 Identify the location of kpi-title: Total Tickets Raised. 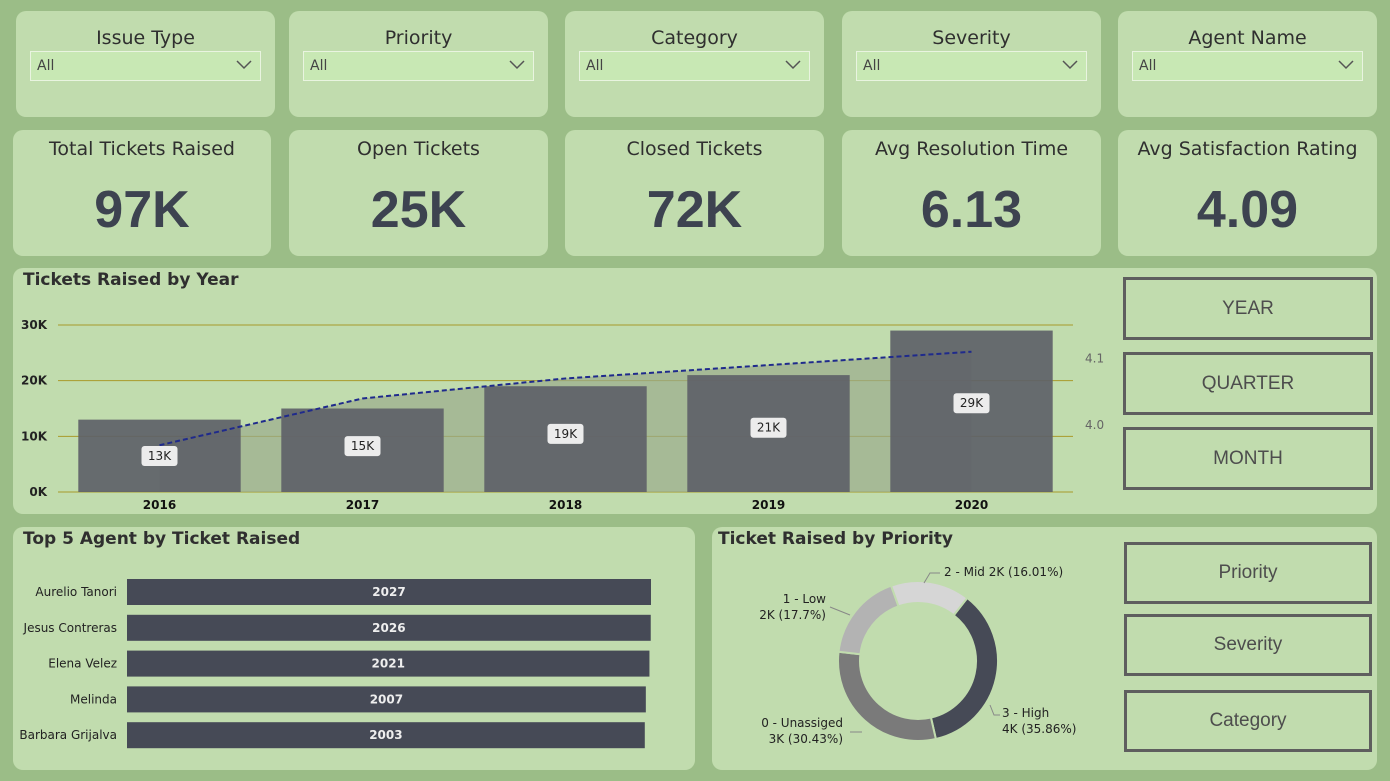
(142, 149).